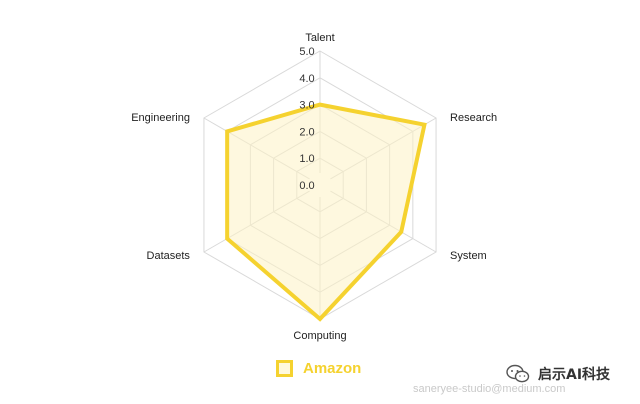 The image size is (640, 404). What do you see at coordinates (332, 368) in the screenshot?
I see `legend-label-amazon: Amazon` at bounding box center [332, 368].